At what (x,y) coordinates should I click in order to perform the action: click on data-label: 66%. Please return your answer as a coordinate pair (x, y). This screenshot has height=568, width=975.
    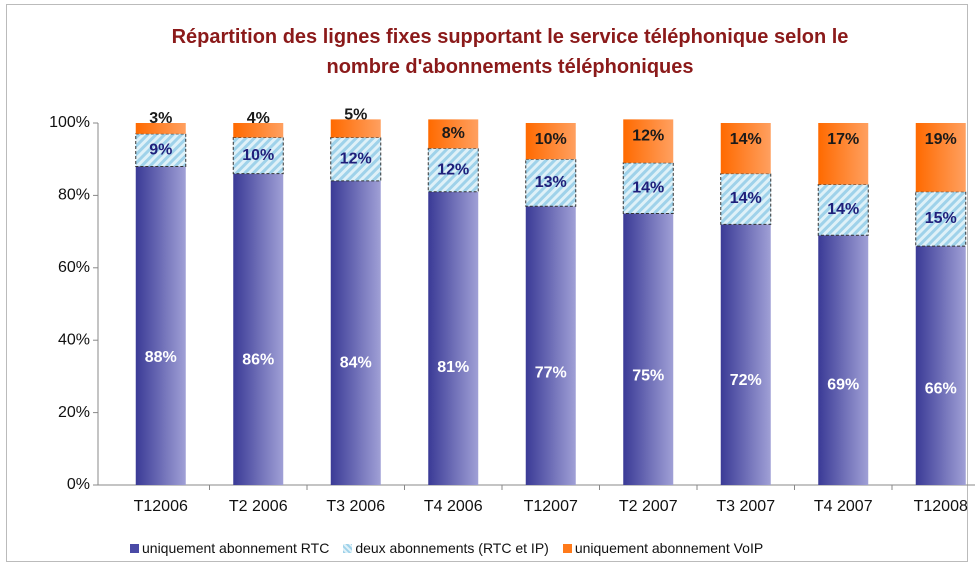
    Looking at the image, I should click on (941, 389).